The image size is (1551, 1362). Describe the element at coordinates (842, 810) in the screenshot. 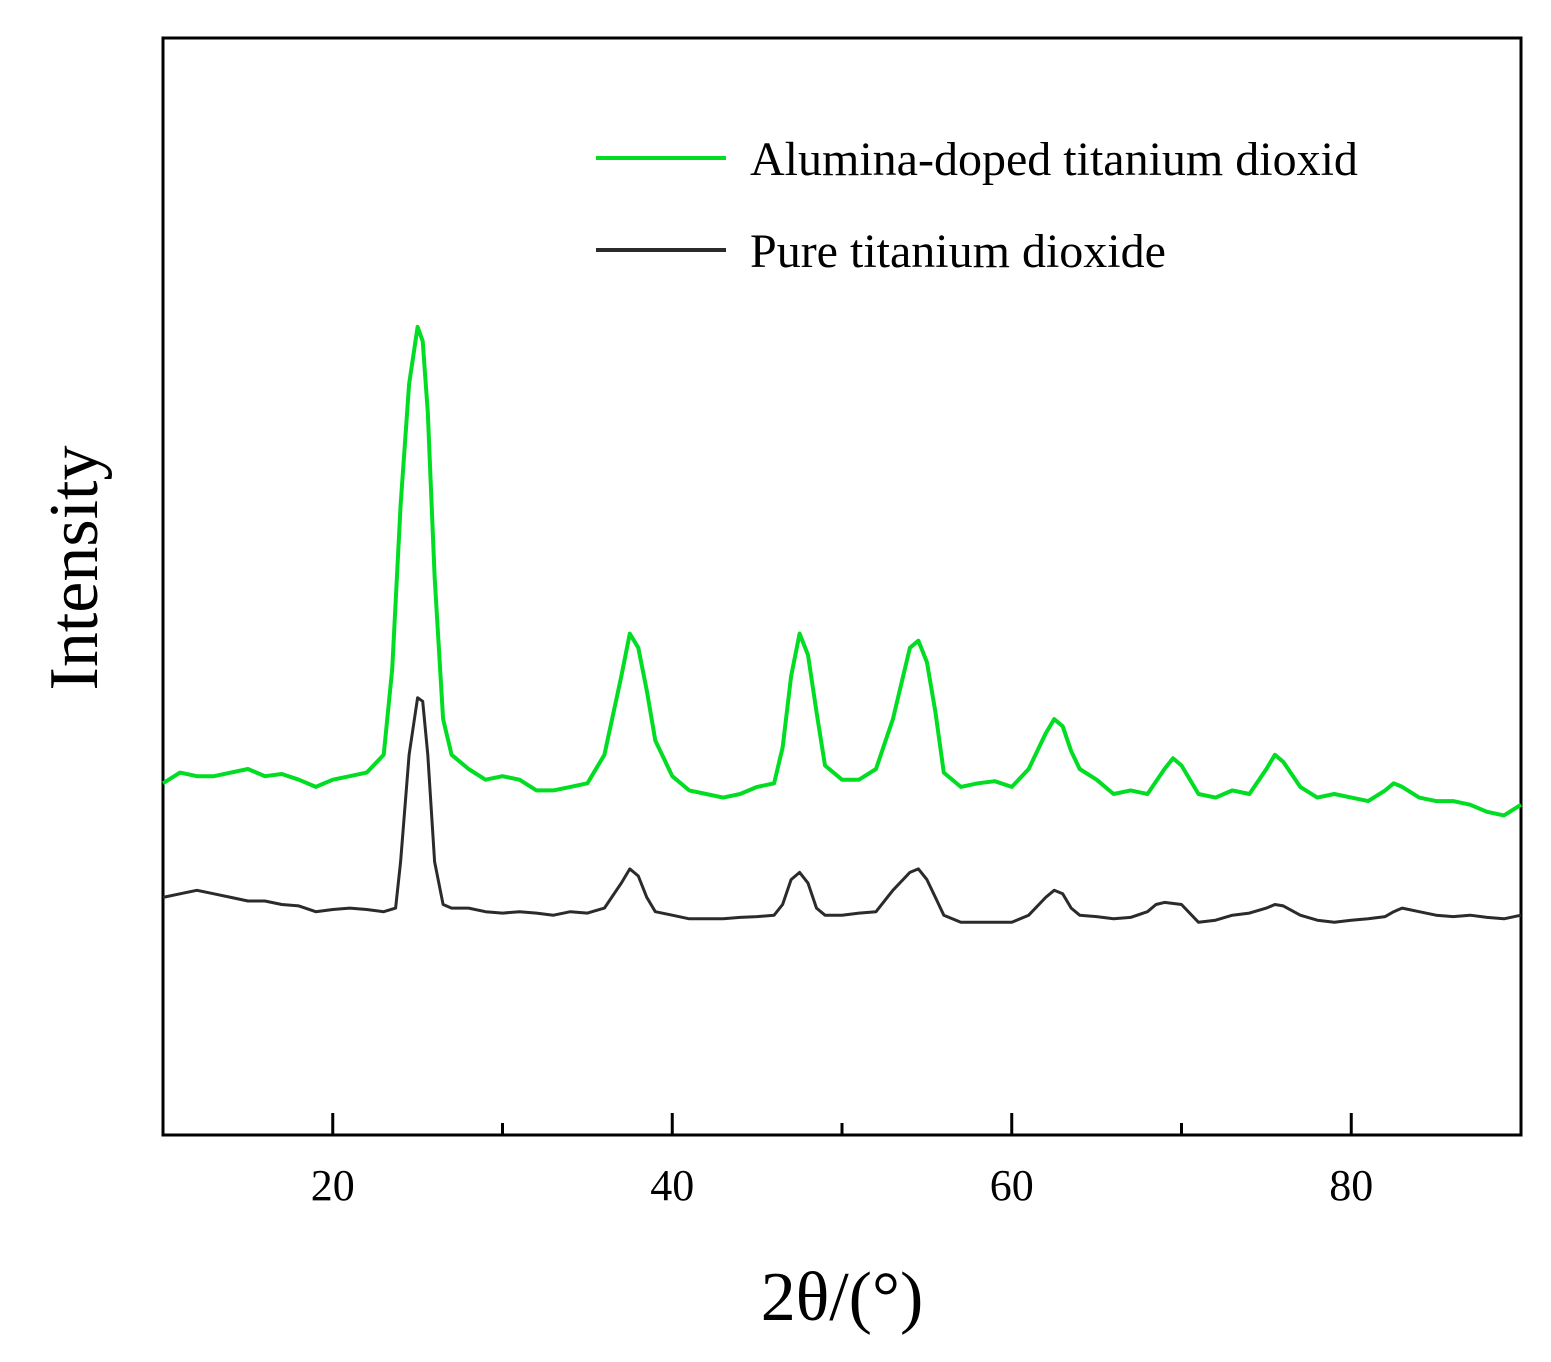

I see `series-line-pure` at that location.